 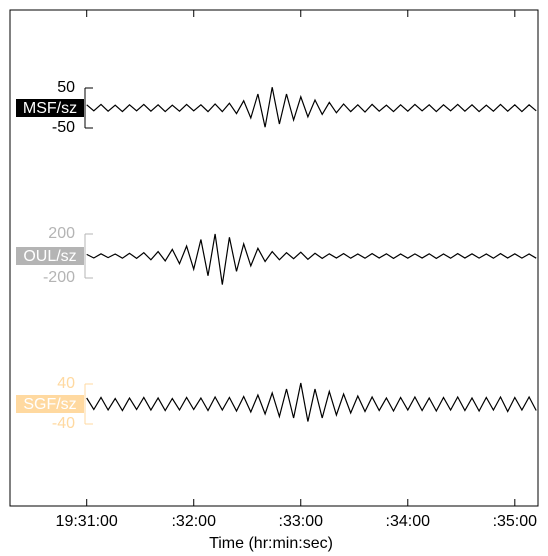 What do you see at coordinates (408, 521) in the screenshot?
I see `x-tick-label: :34:00` at bounding box center [408, 521].